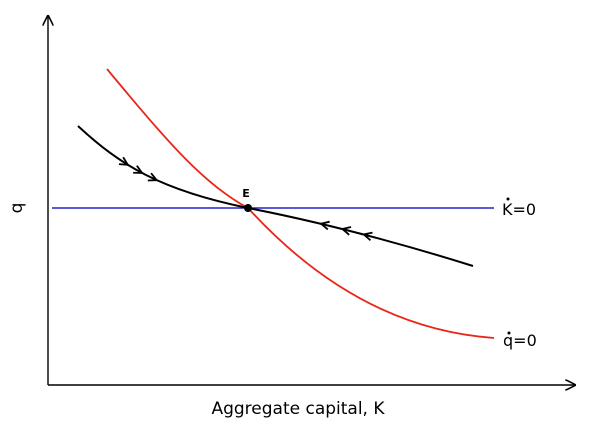  I want to click on equilibrium-point, so click(248, 208).